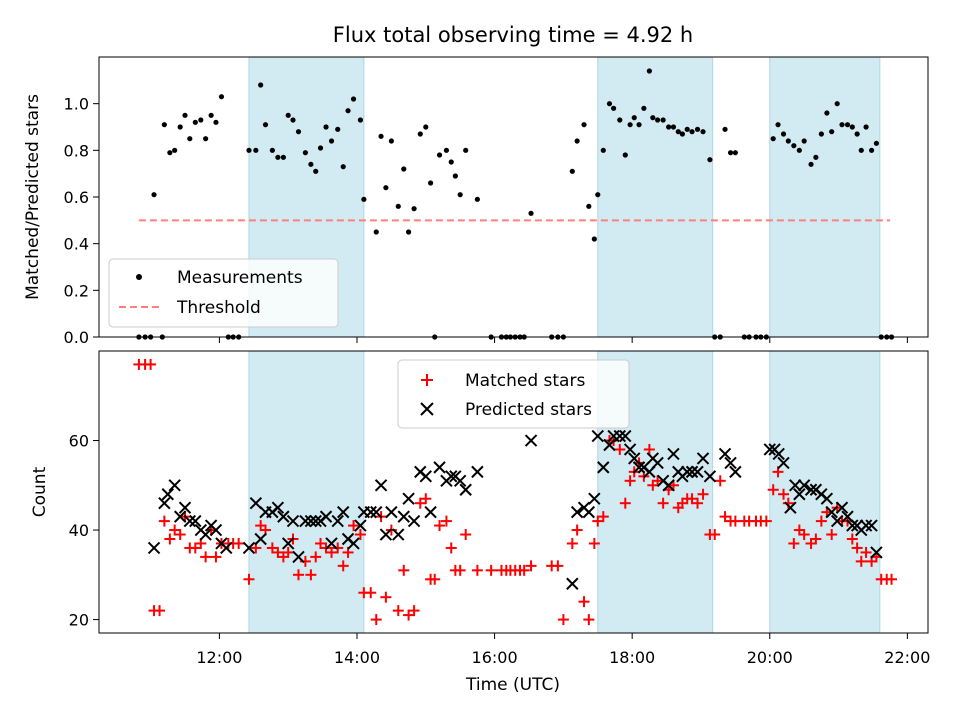 This screenshot has height=720, width=960. Describe the element at coordinates (79, 530) in the screenshot. I see `y-tick-label: 40` at that location.